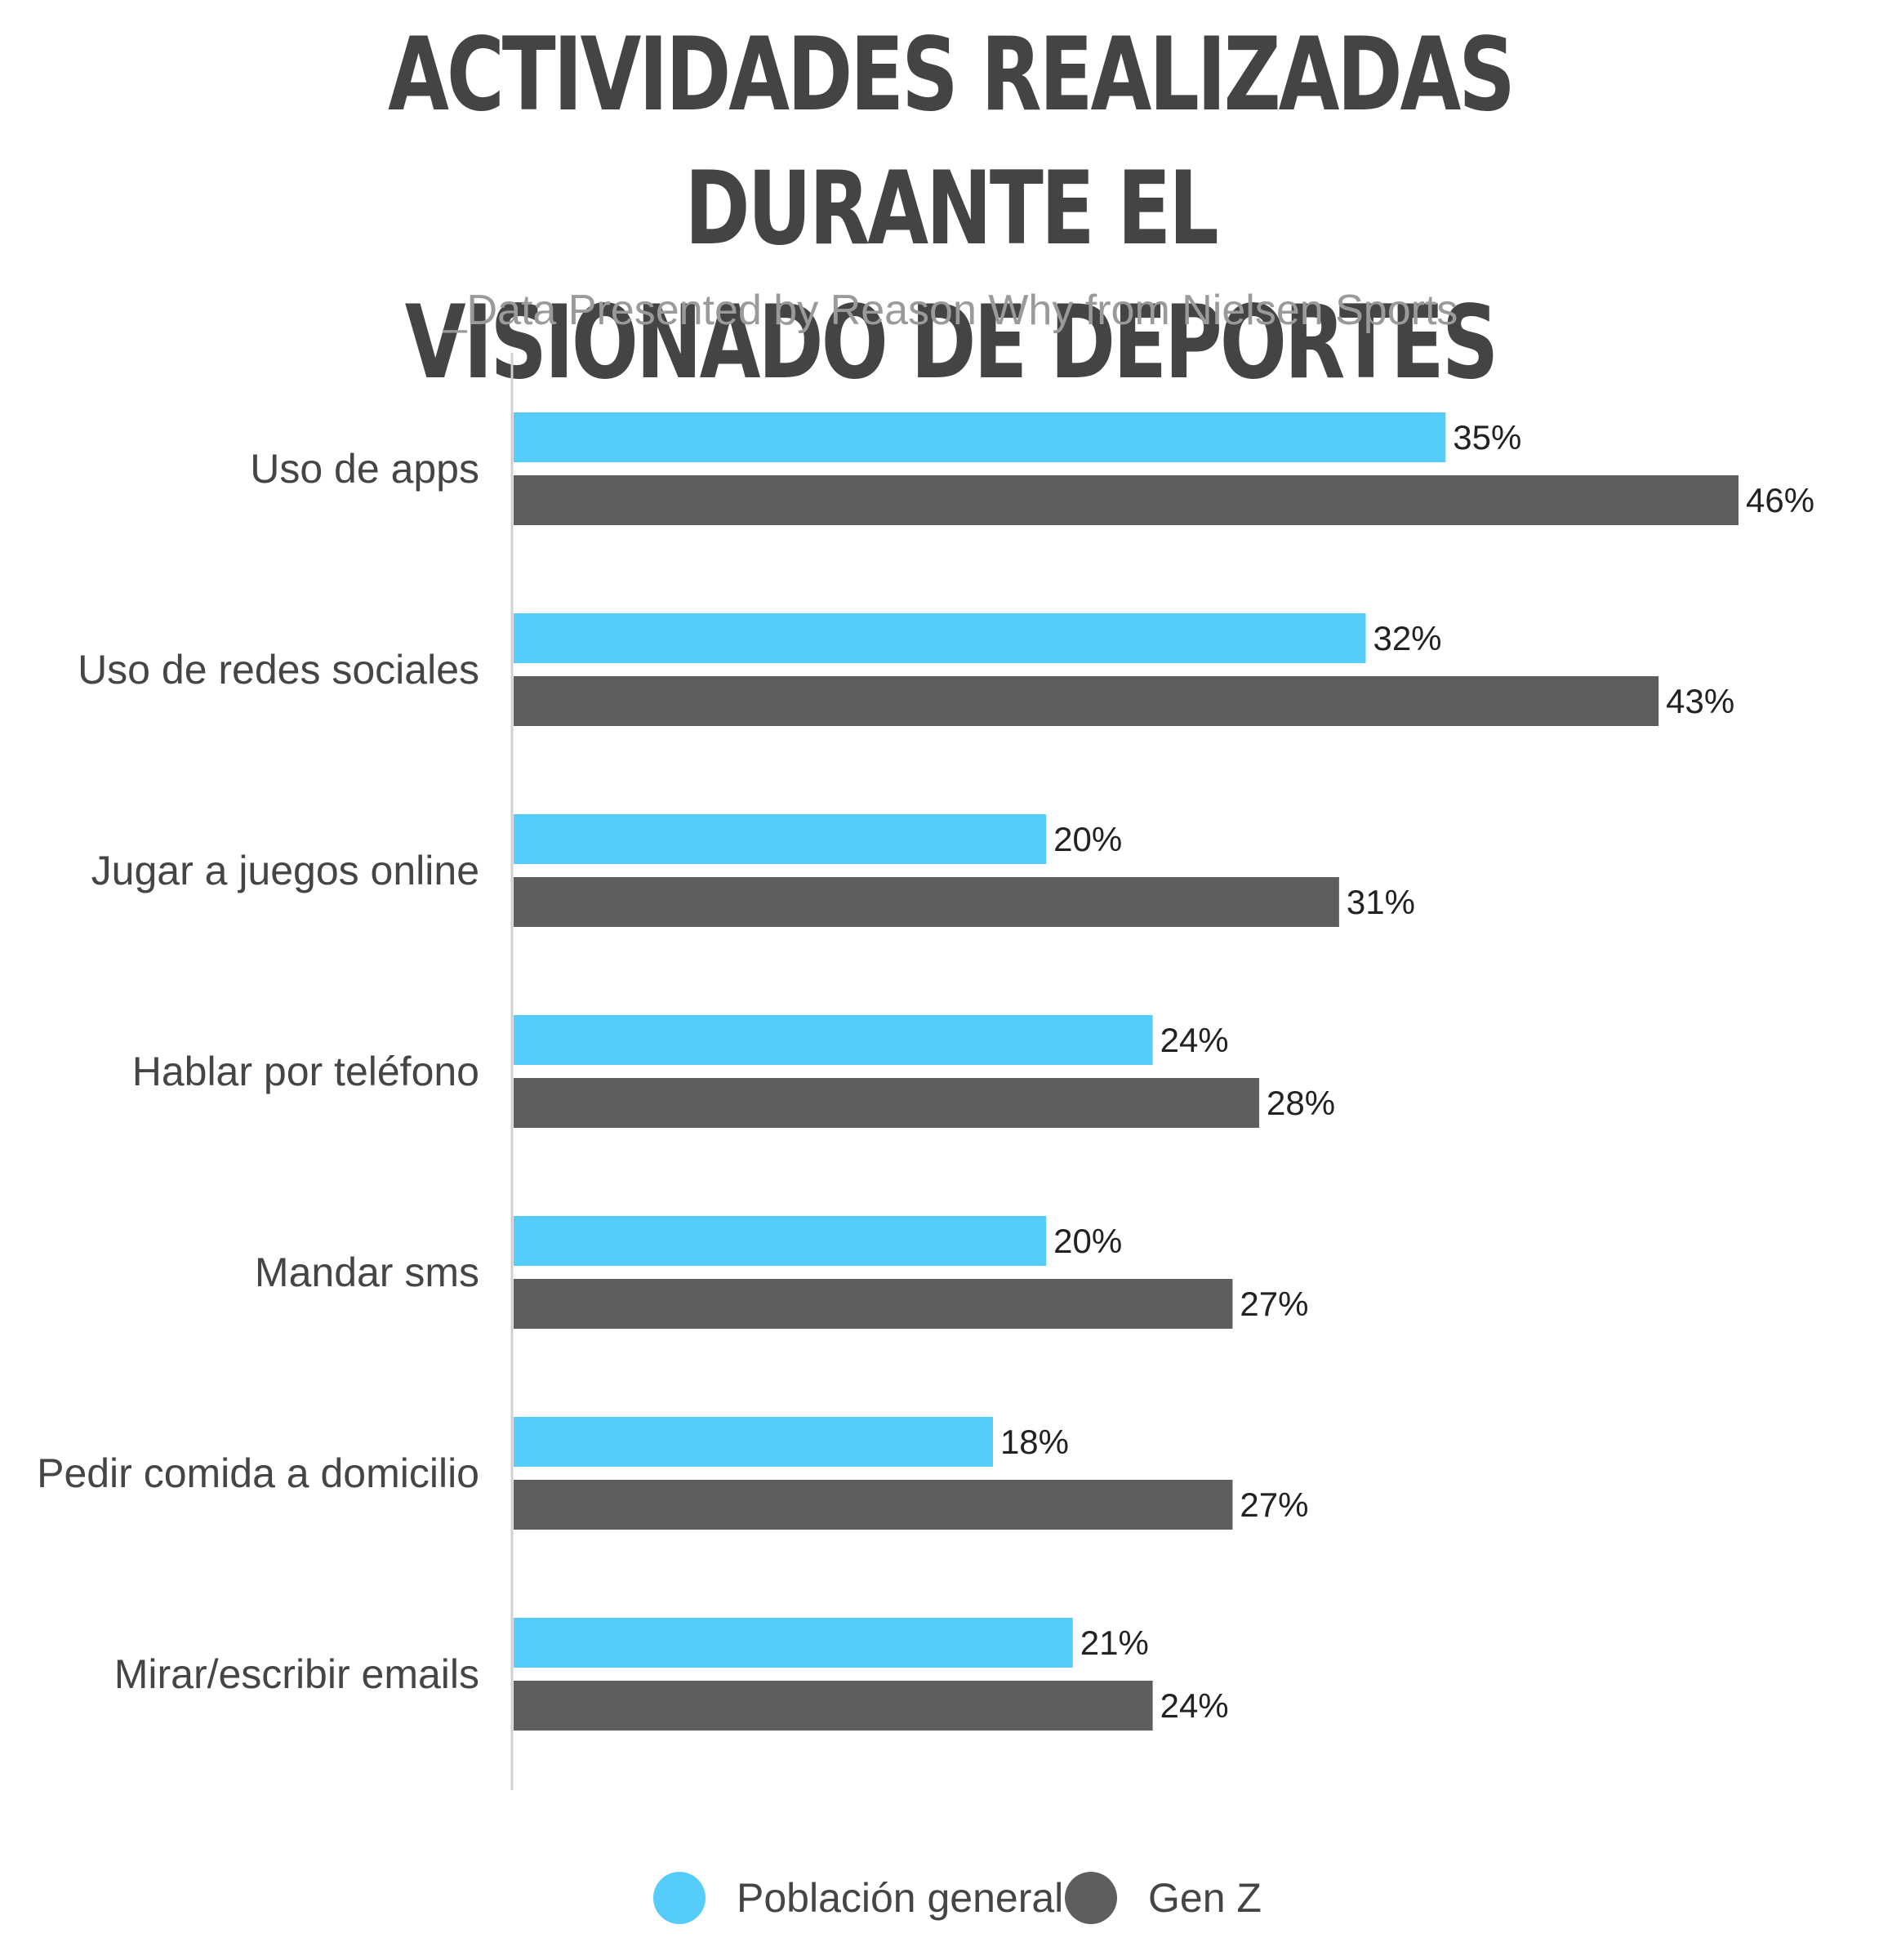 The height and width of the screenshot is (1960, 1901). What do you see at coordinates (900, 1898) in the screenshot?
I see `legend-label: Población general` at bounding box center [900, 1898].